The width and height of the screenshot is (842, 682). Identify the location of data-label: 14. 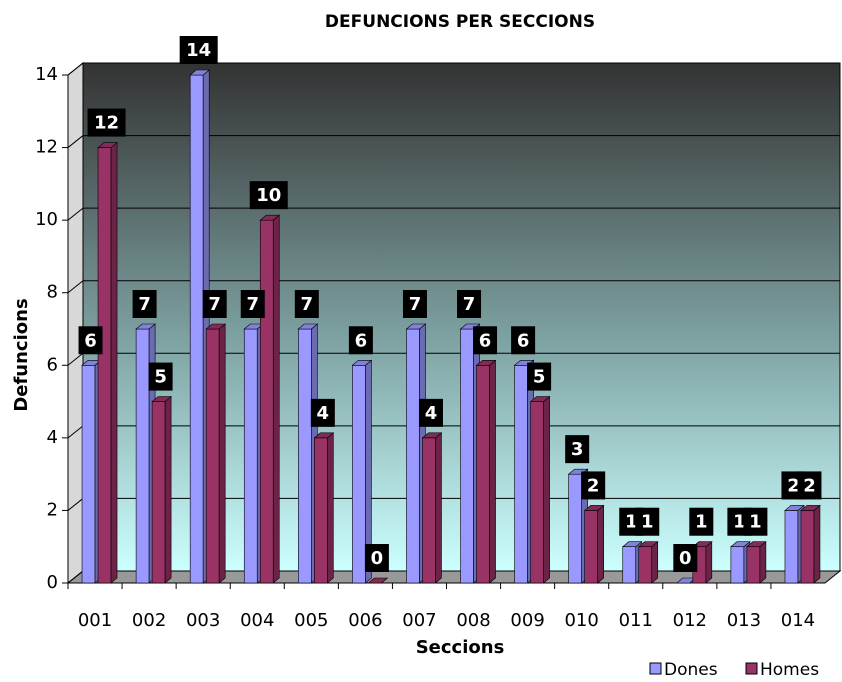
(198, 50).